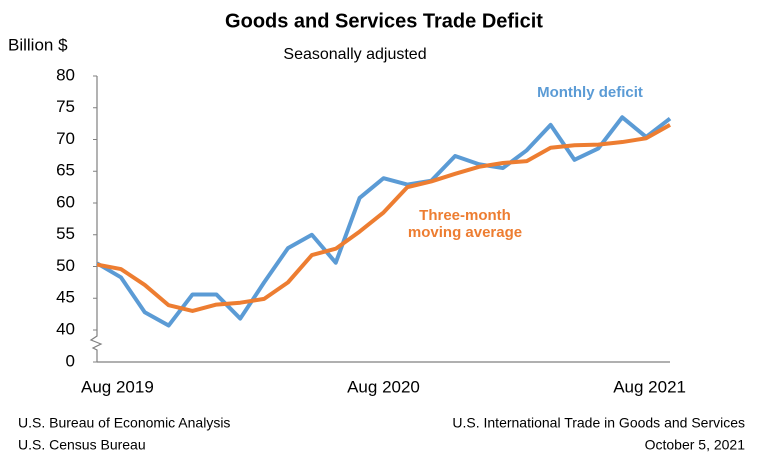  I want to click on y-axis, so click(96, 219).